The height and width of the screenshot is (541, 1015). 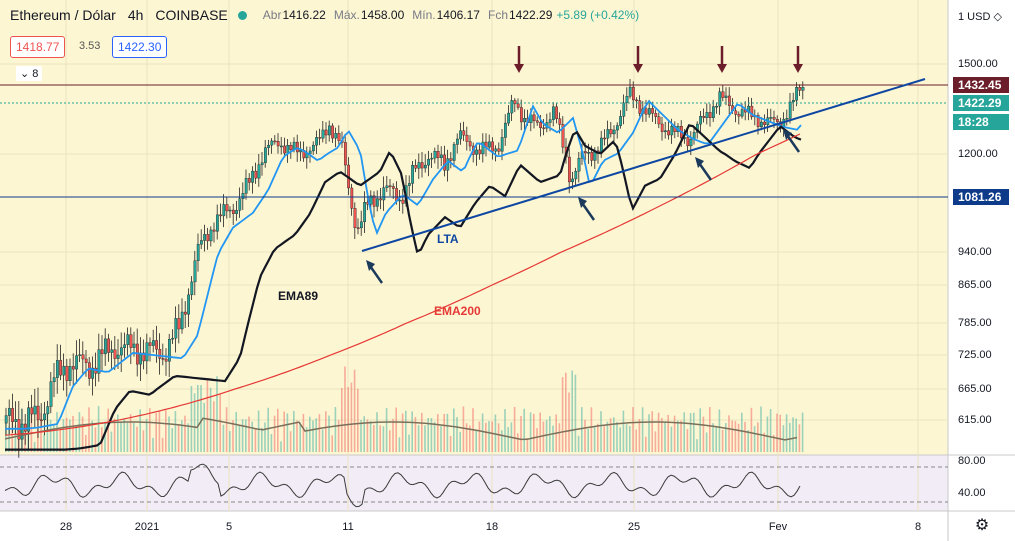 What do you see at coordinates (458, 15) in the screenshot?
I see `low-value: 1406.17` at bounding box center [458, 15].